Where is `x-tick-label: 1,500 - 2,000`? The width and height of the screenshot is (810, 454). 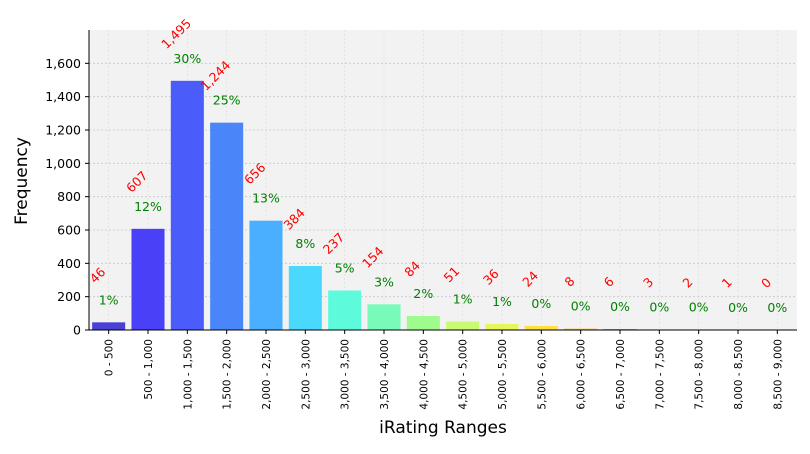 x-tick-label: 1,500 - 2,000 is located at coordinates (228, 374).